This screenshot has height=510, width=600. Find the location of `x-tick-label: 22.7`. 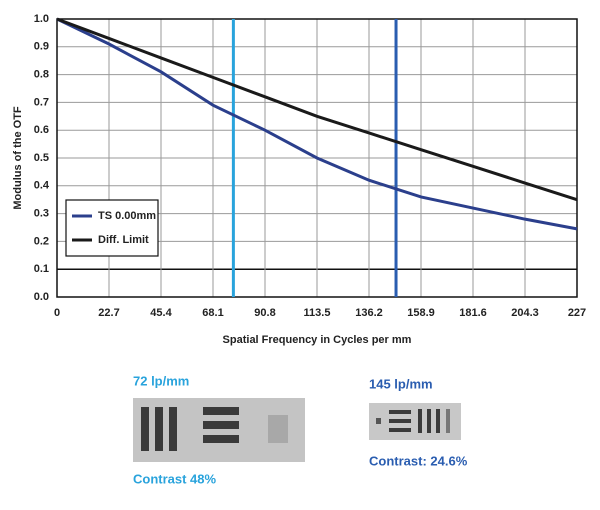

x-tick-label: 22.7 is located at coordinates (108, 313).